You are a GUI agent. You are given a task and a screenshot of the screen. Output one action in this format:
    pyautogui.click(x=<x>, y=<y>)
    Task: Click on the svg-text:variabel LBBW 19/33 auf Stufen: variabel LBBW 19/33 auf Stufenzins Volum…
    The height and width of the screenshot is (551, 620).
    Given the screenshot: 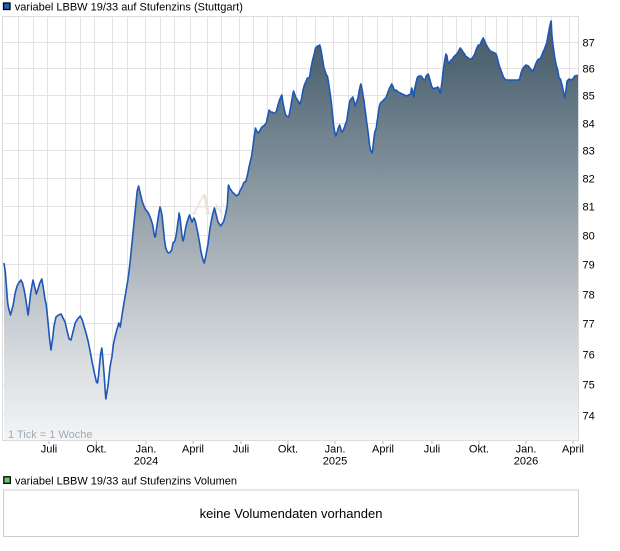 What is the action you would take?
    pyautogui.click(x=126, y=481)
    